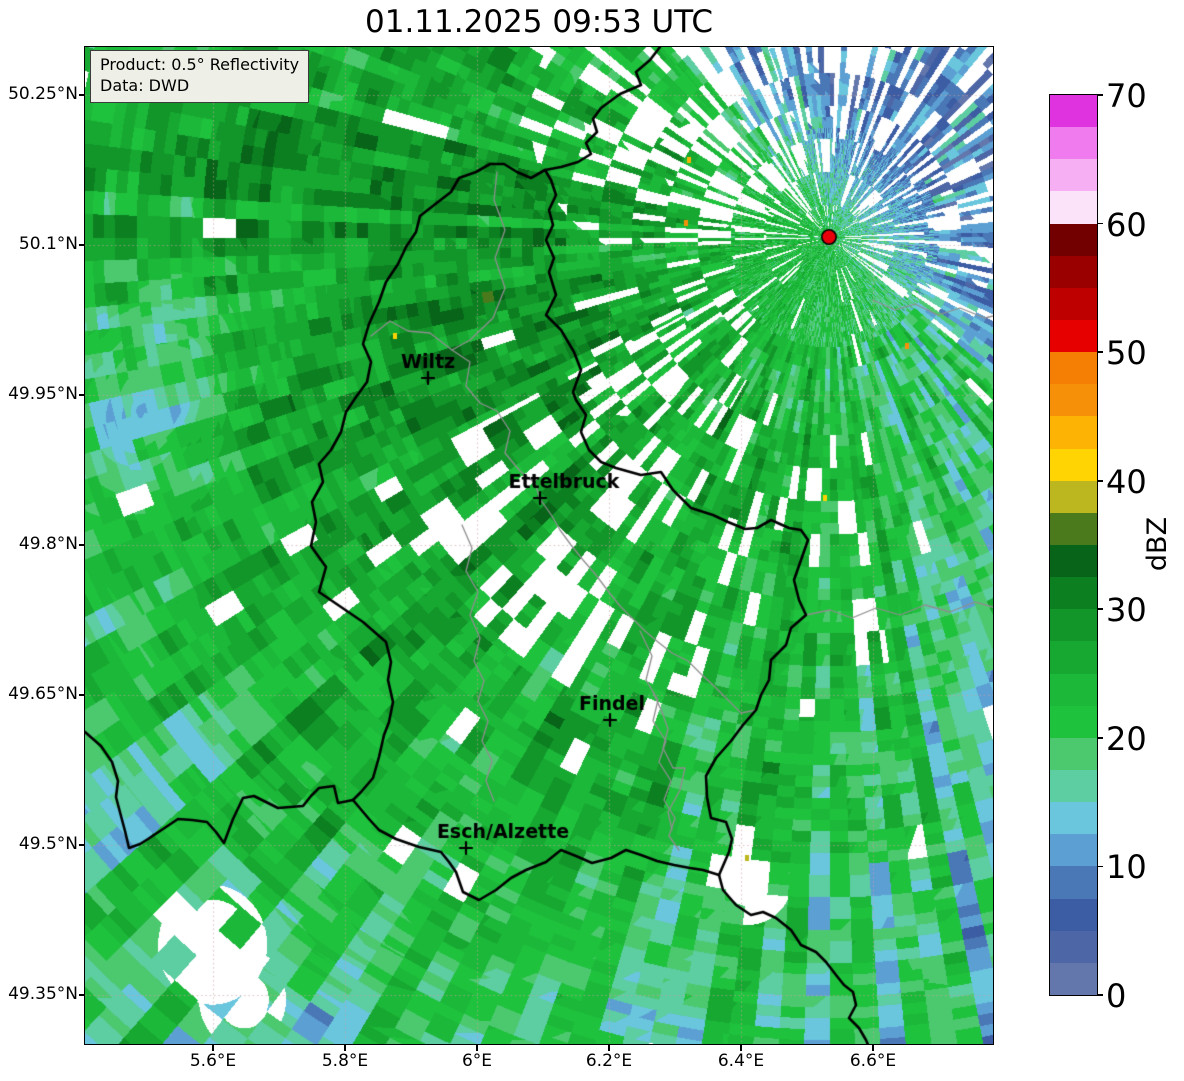 Image resolution: width=1184 pixels, height=1081 pixels. I want to click on colorbar-tick-label: 10, so click(1126, 867).